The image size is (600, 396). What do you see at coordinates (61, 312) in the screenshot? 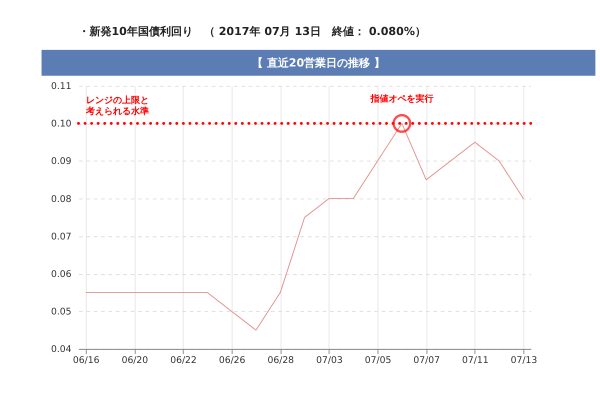
I see `y-tick-label: 0.05` at bounding box center [61, 312].